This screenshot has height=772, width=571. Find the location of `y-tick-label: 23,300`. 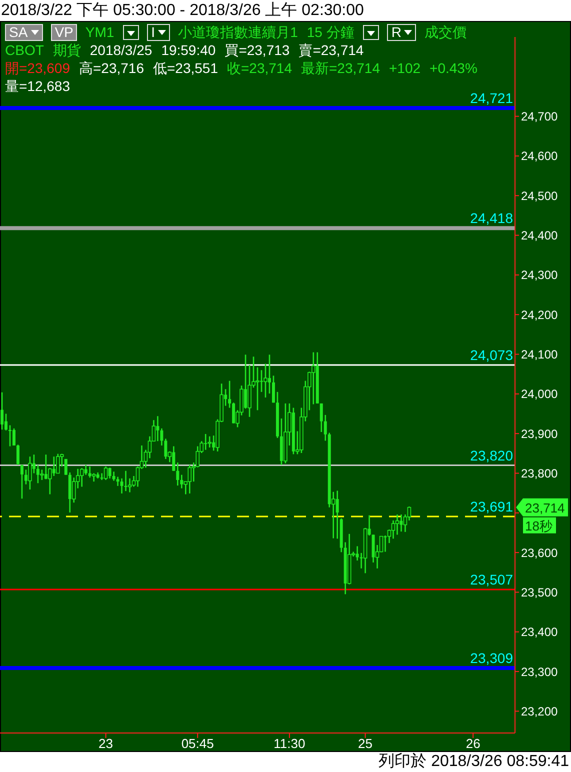

y-tick-label: 23,300 is located at coordinates (539, 671).